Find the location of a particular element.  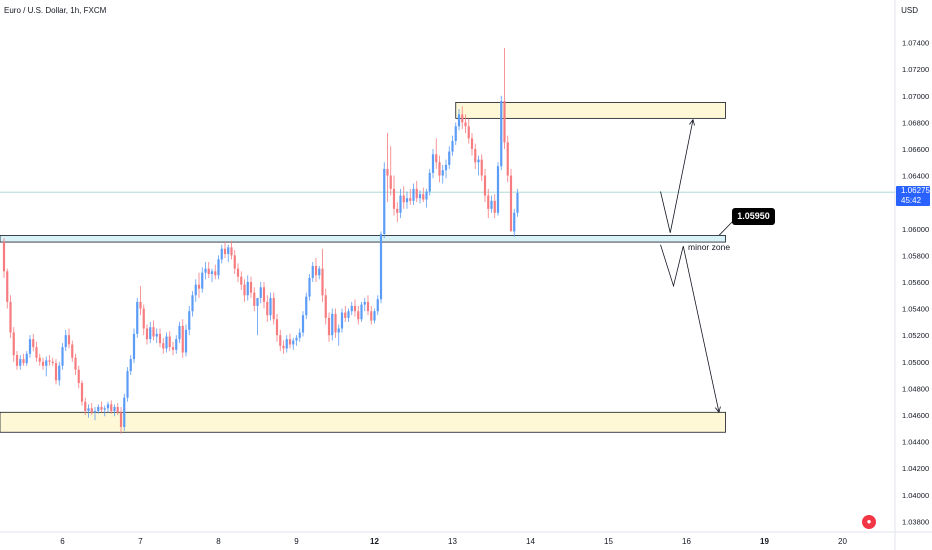

x-tick-label: 13 is located at coordinates (452, 541).